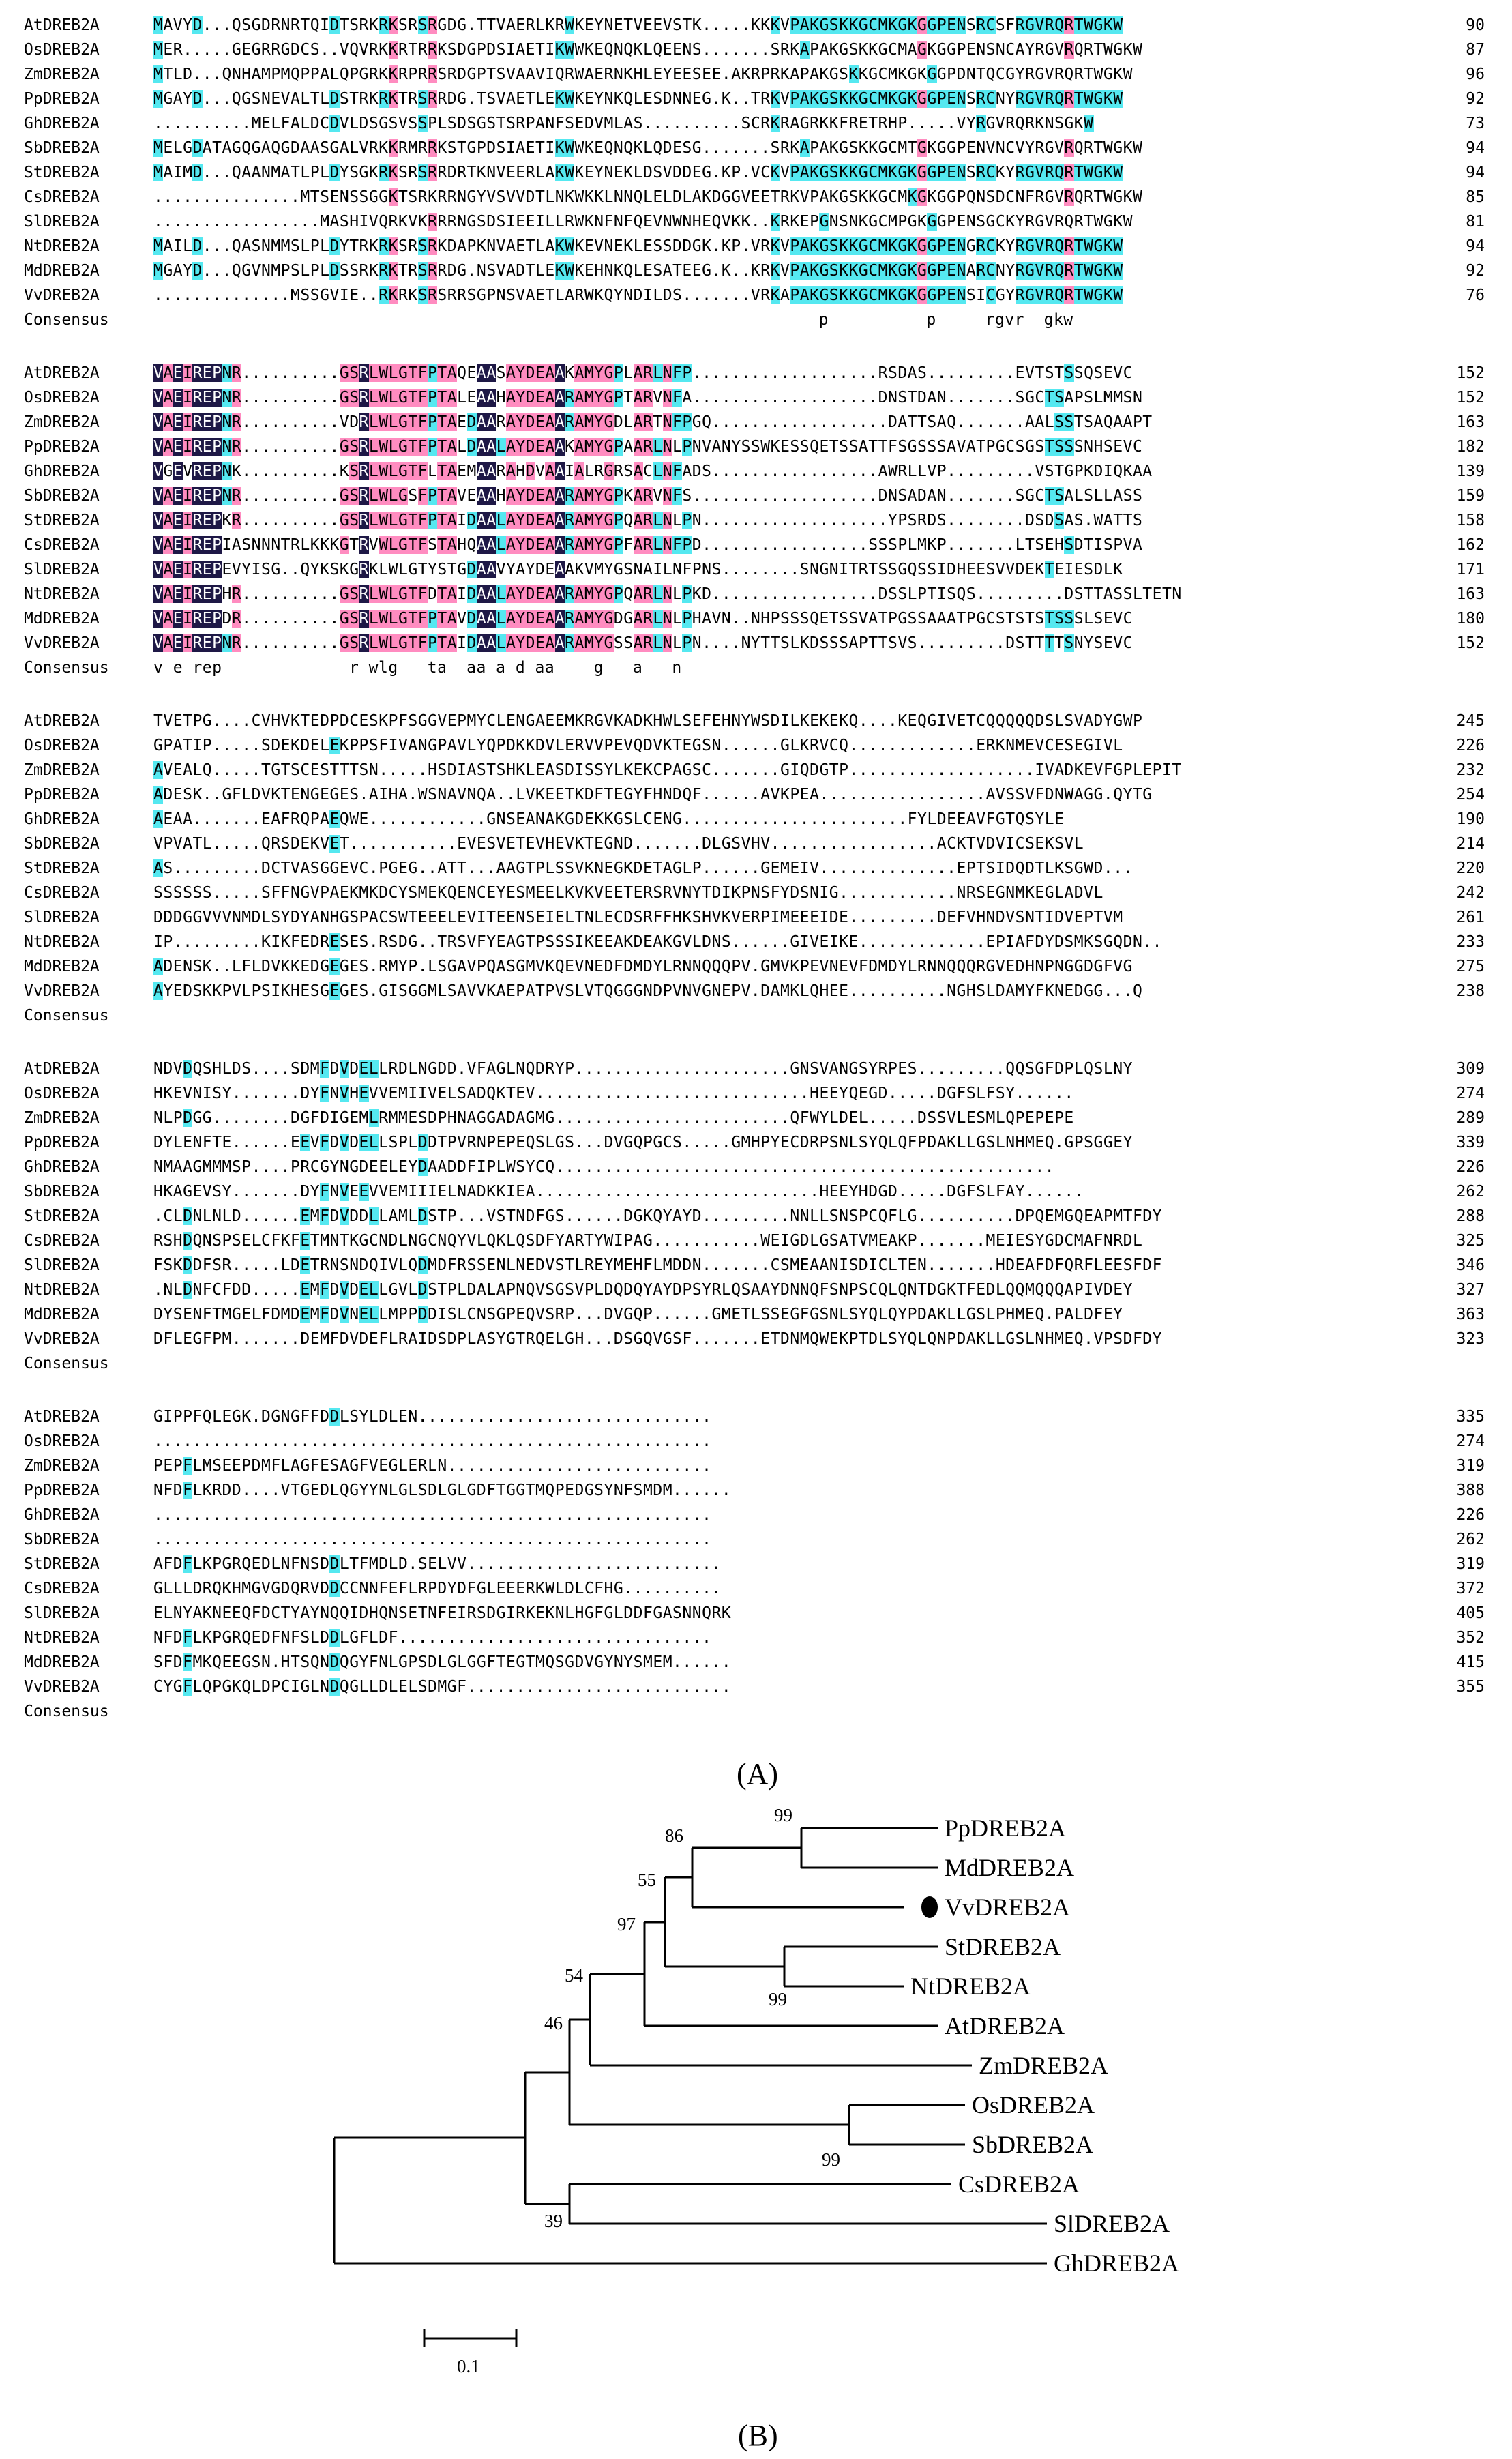 The image size is (1512, 2459). I want to click on sequence-name: NtDREB2A, so click(62, 246).